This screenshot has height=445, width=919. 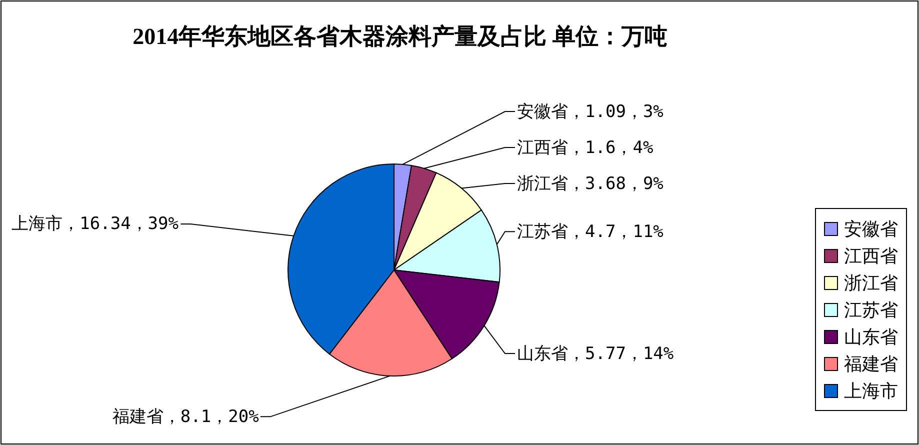 I want to click on legend-label: 江西省, so click(x=871, y=256).